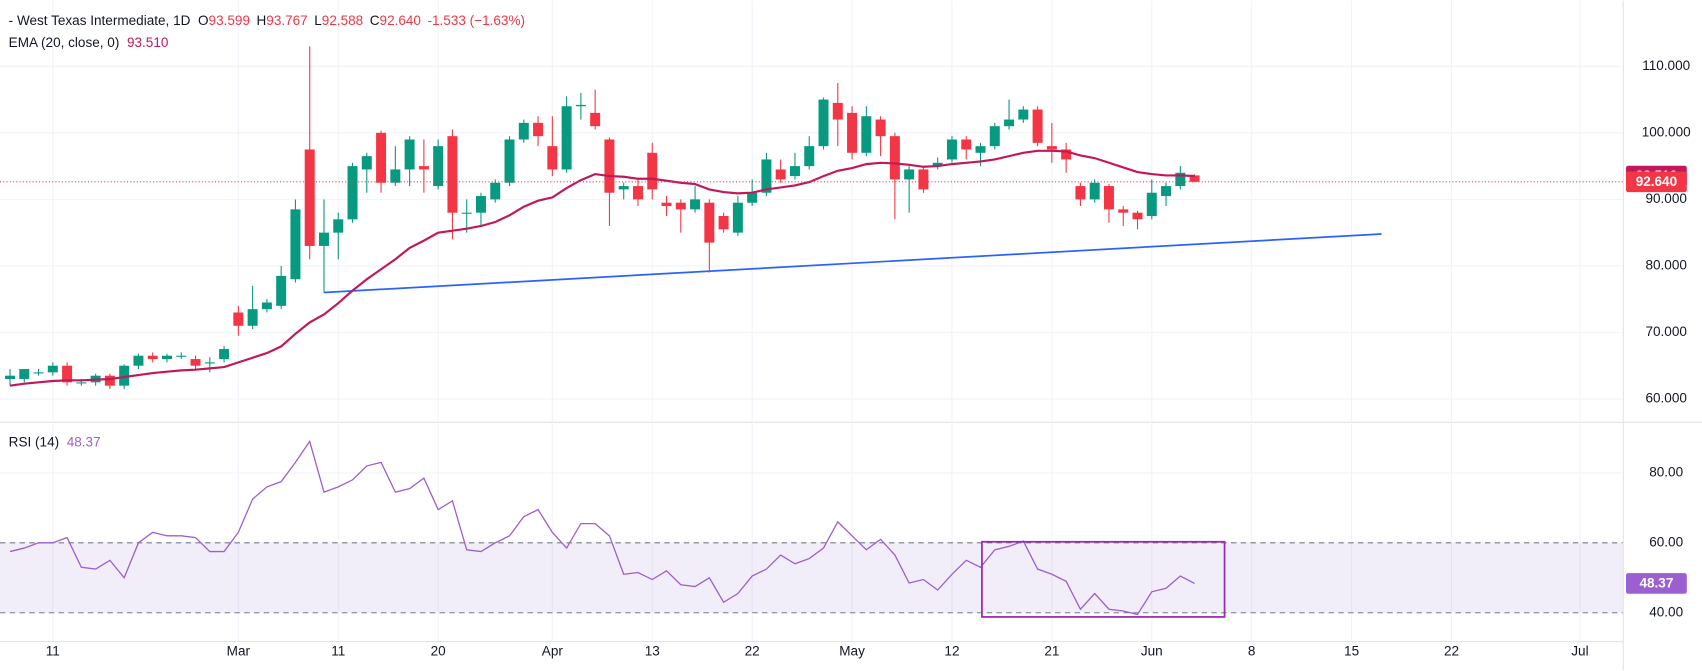  I want to click on x-tick-label: 8, so click(1252, 650).